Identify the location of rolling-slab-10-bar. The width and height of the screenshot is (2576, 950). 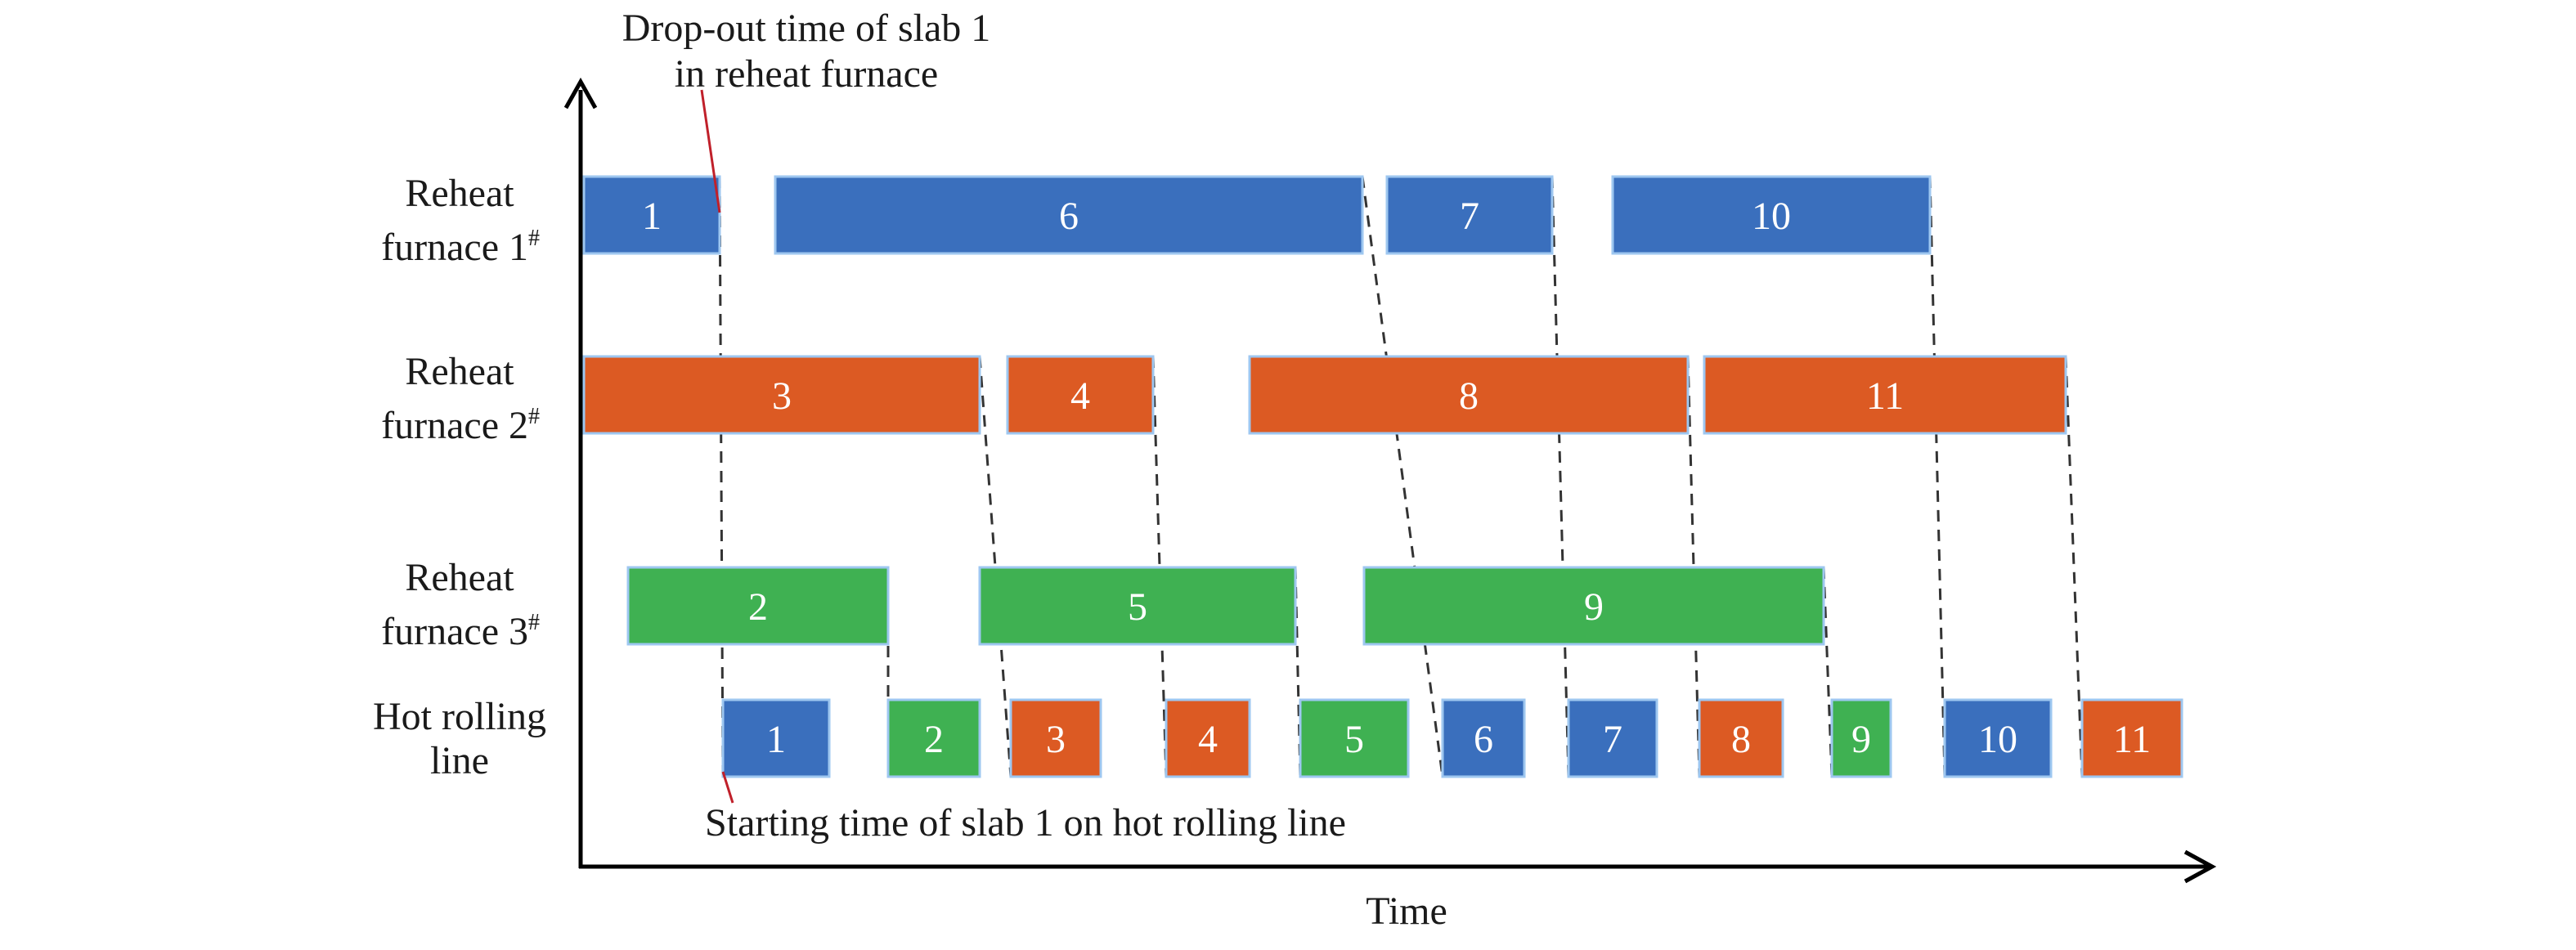
(1998, 738).